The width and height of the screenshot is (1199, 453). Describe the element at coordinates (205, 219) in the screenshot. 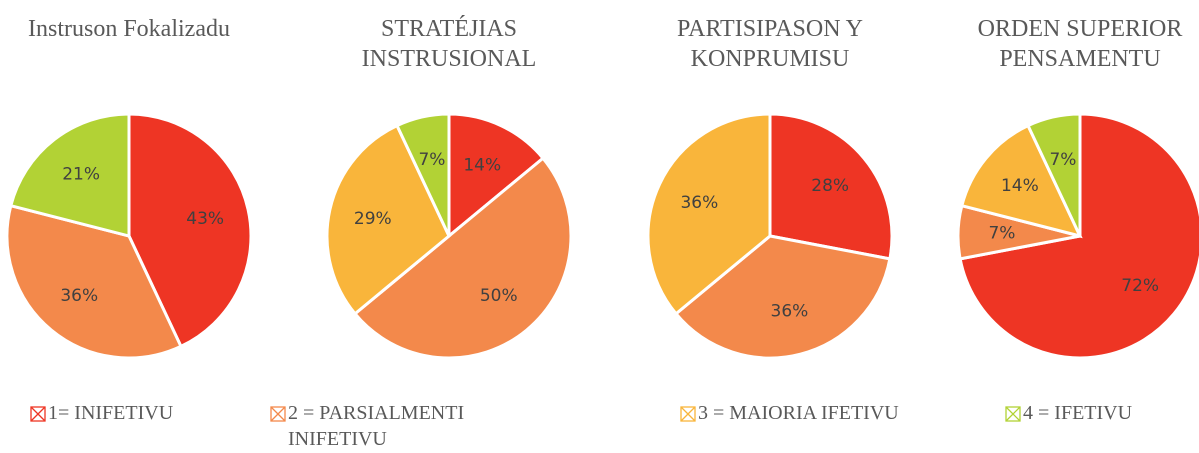

I see `data-label: 43%` at that location.